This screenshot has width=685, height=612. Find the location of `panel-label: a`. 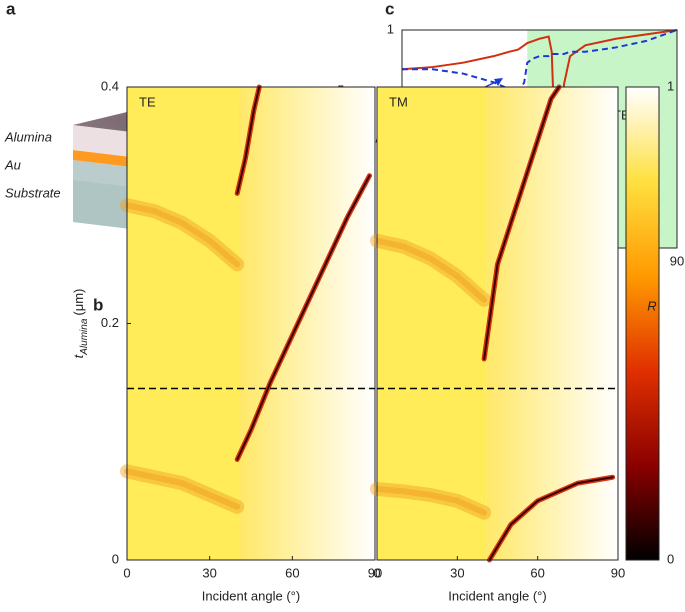

panel-label: a is located at coordinates (11, 9).